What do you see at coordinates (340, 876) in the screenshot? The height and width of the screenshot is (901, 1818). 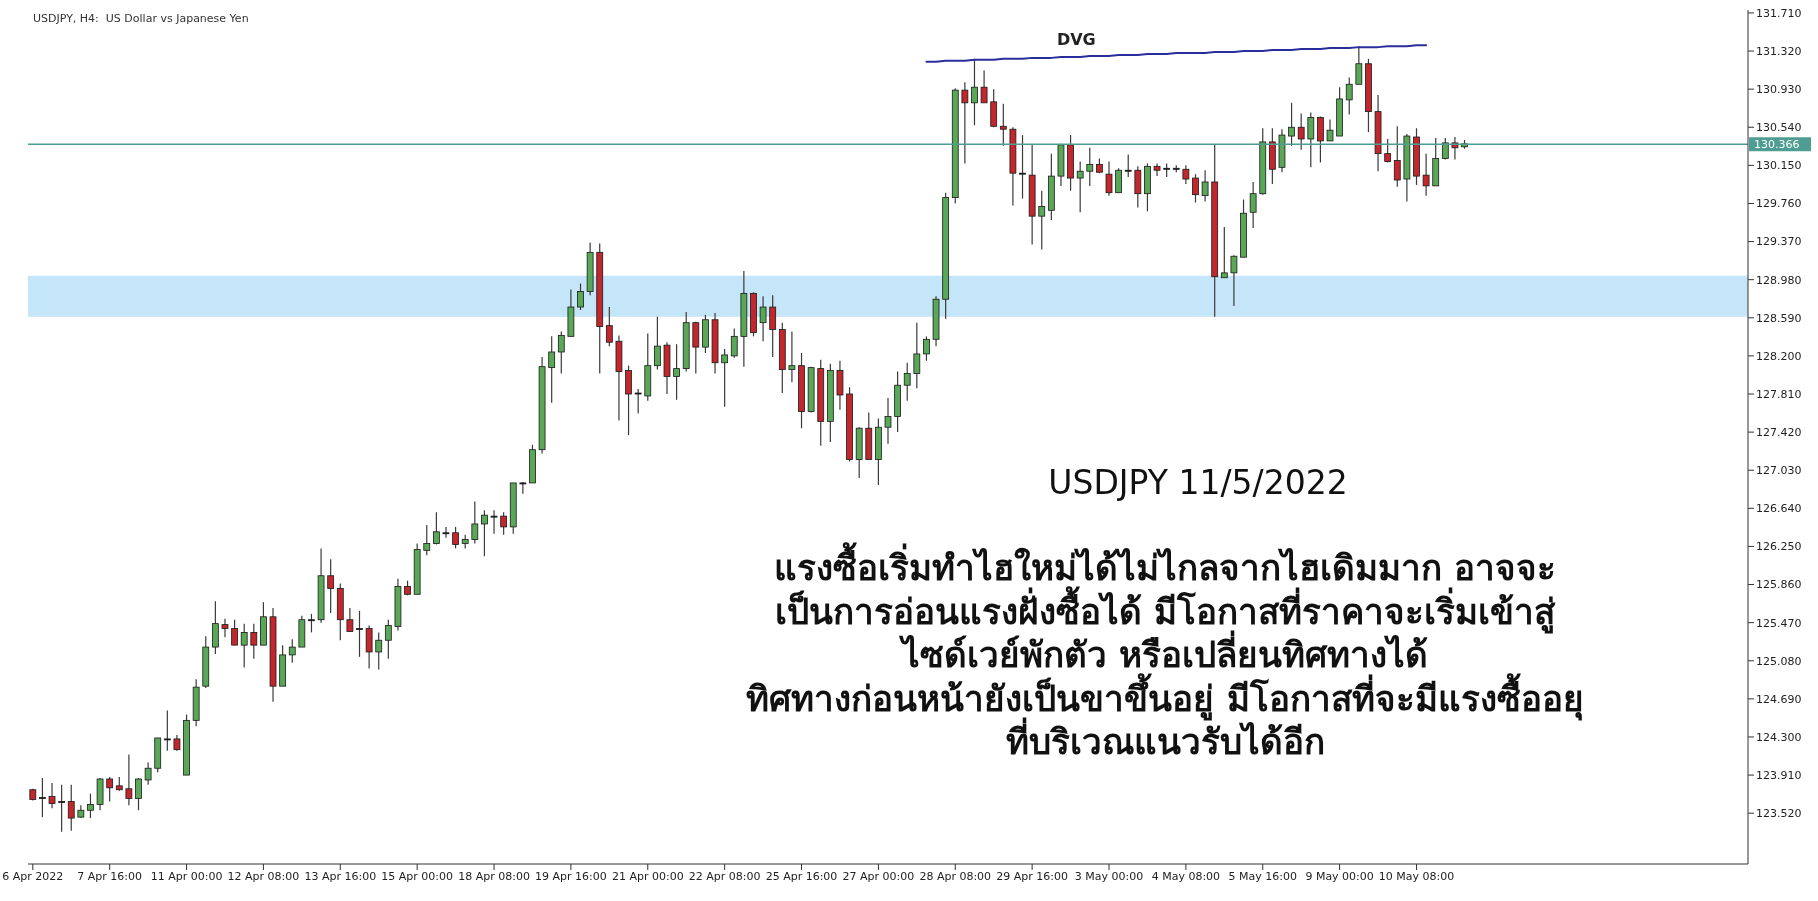 I see `x-tick-label: 13 Apr 16:00` at bounding box center [340, 876].